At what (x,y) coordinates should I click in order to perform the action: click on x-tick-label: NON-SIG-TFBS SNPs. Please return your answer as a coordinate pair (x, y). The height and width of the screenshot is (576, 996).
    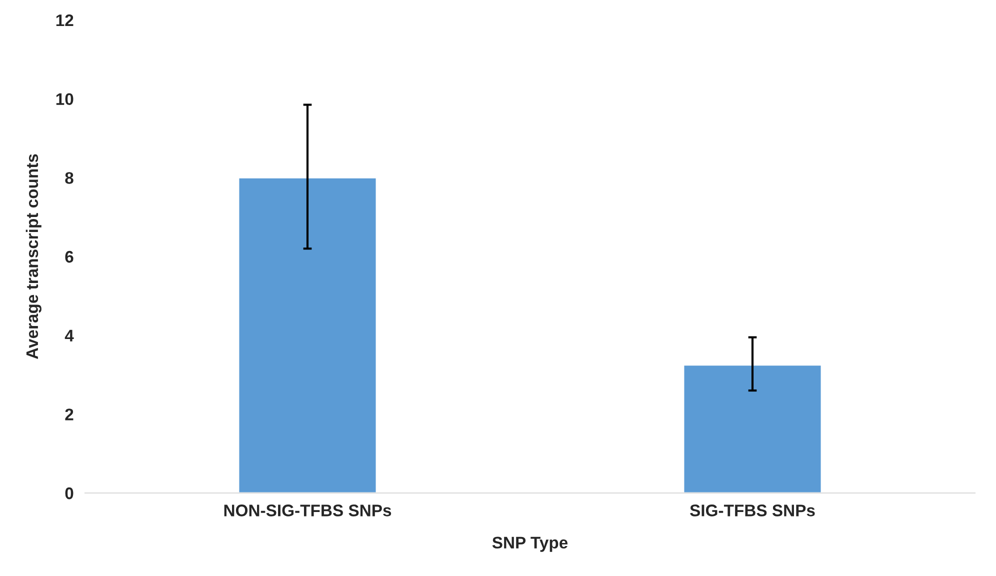
    Looking at the image, I should click on (308, 510).